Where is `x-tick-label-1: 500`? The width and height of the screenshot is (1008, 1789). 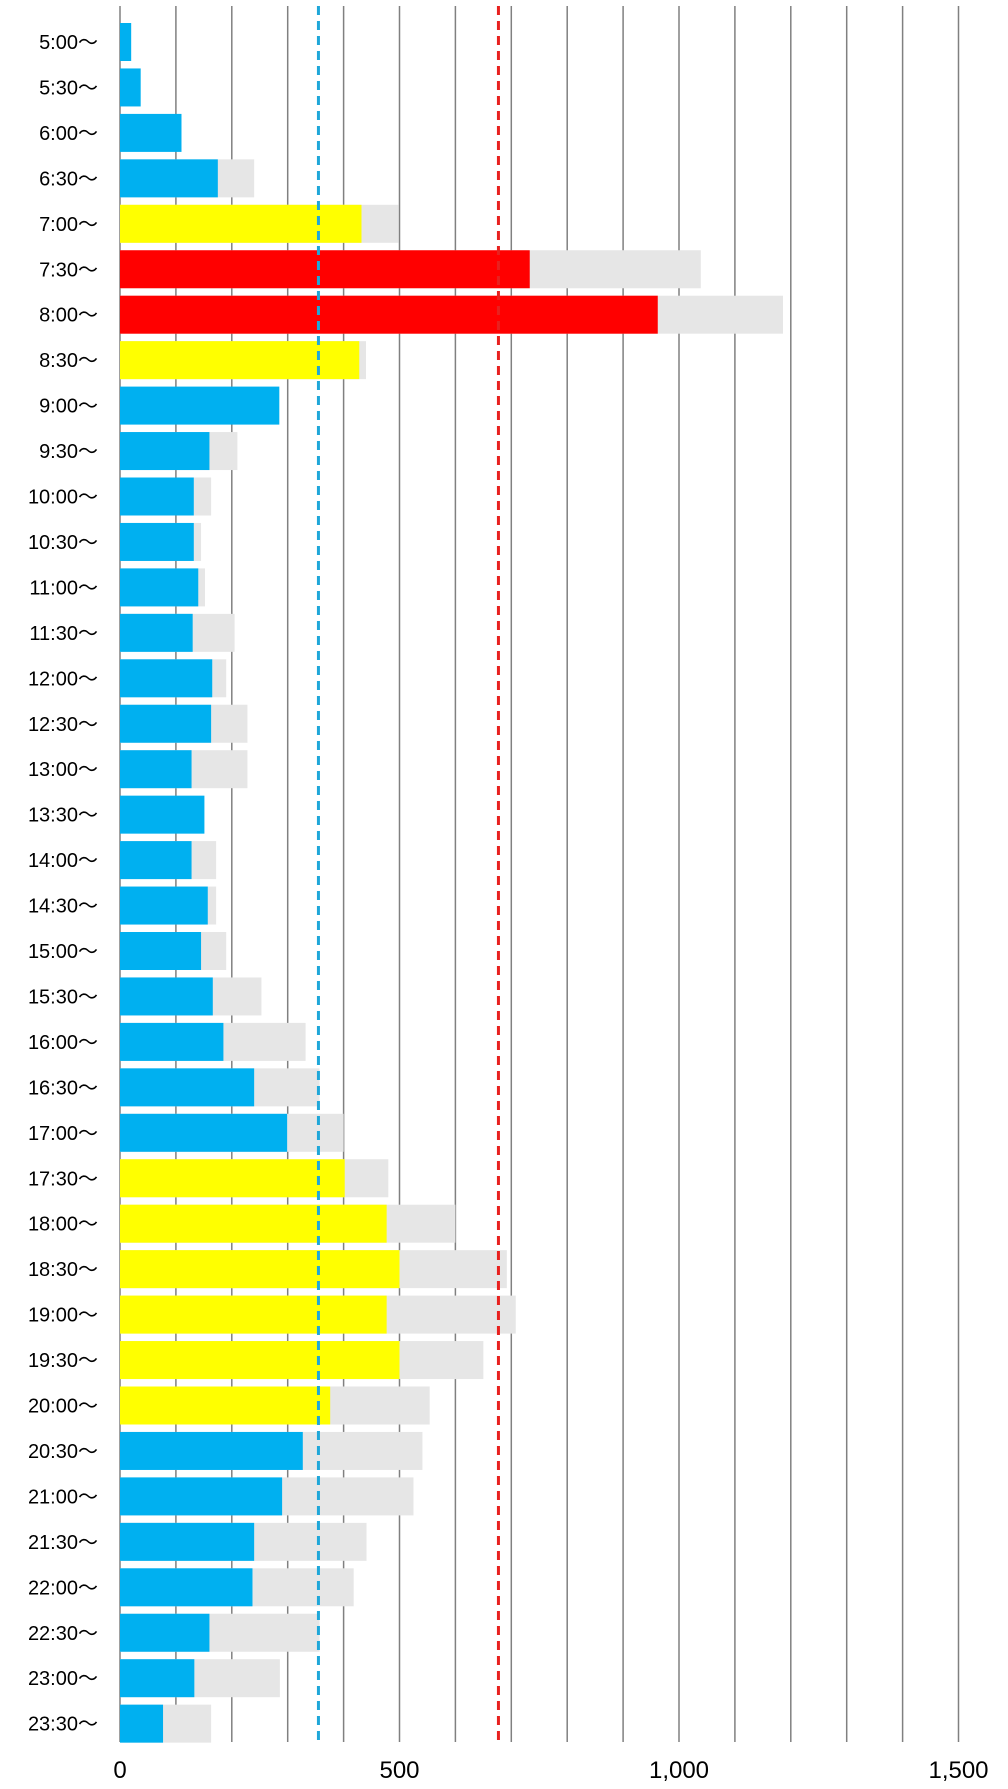
x-tick-label-1: 500 is located at coordinates (399, 1770).